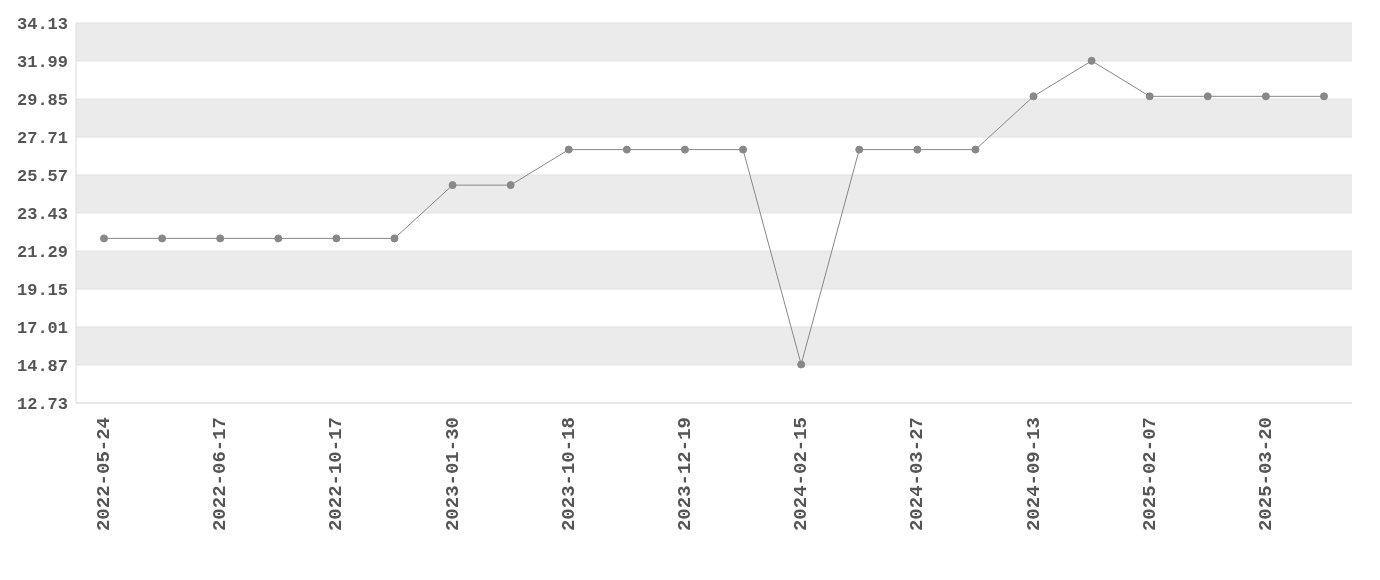 Image resolution: width=1380 pixels, height=580 pixels. Describe the element at coordinates (220, 474) in the screenshot. I see `x-tick-label: 2022-06-17` at that location.